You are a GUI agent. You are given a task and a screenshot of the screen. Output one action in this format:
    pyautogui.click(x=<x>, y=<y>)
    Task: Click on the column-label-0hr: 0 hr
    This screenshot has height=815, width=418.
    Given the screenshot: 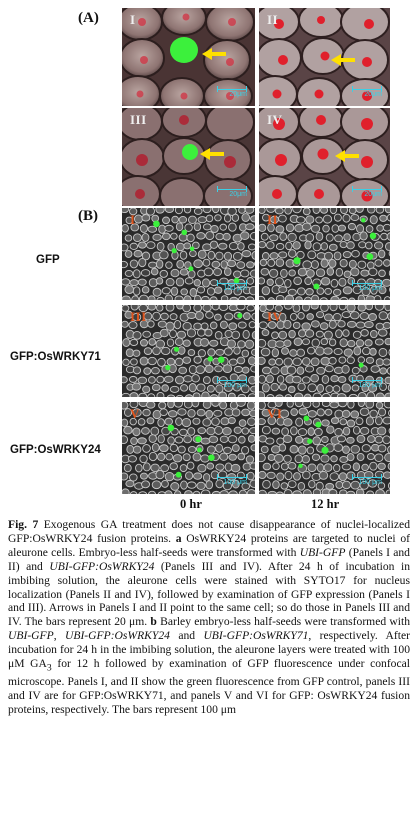 What is the action you would take?
    pyautogui.click(x=191, y=504)
    